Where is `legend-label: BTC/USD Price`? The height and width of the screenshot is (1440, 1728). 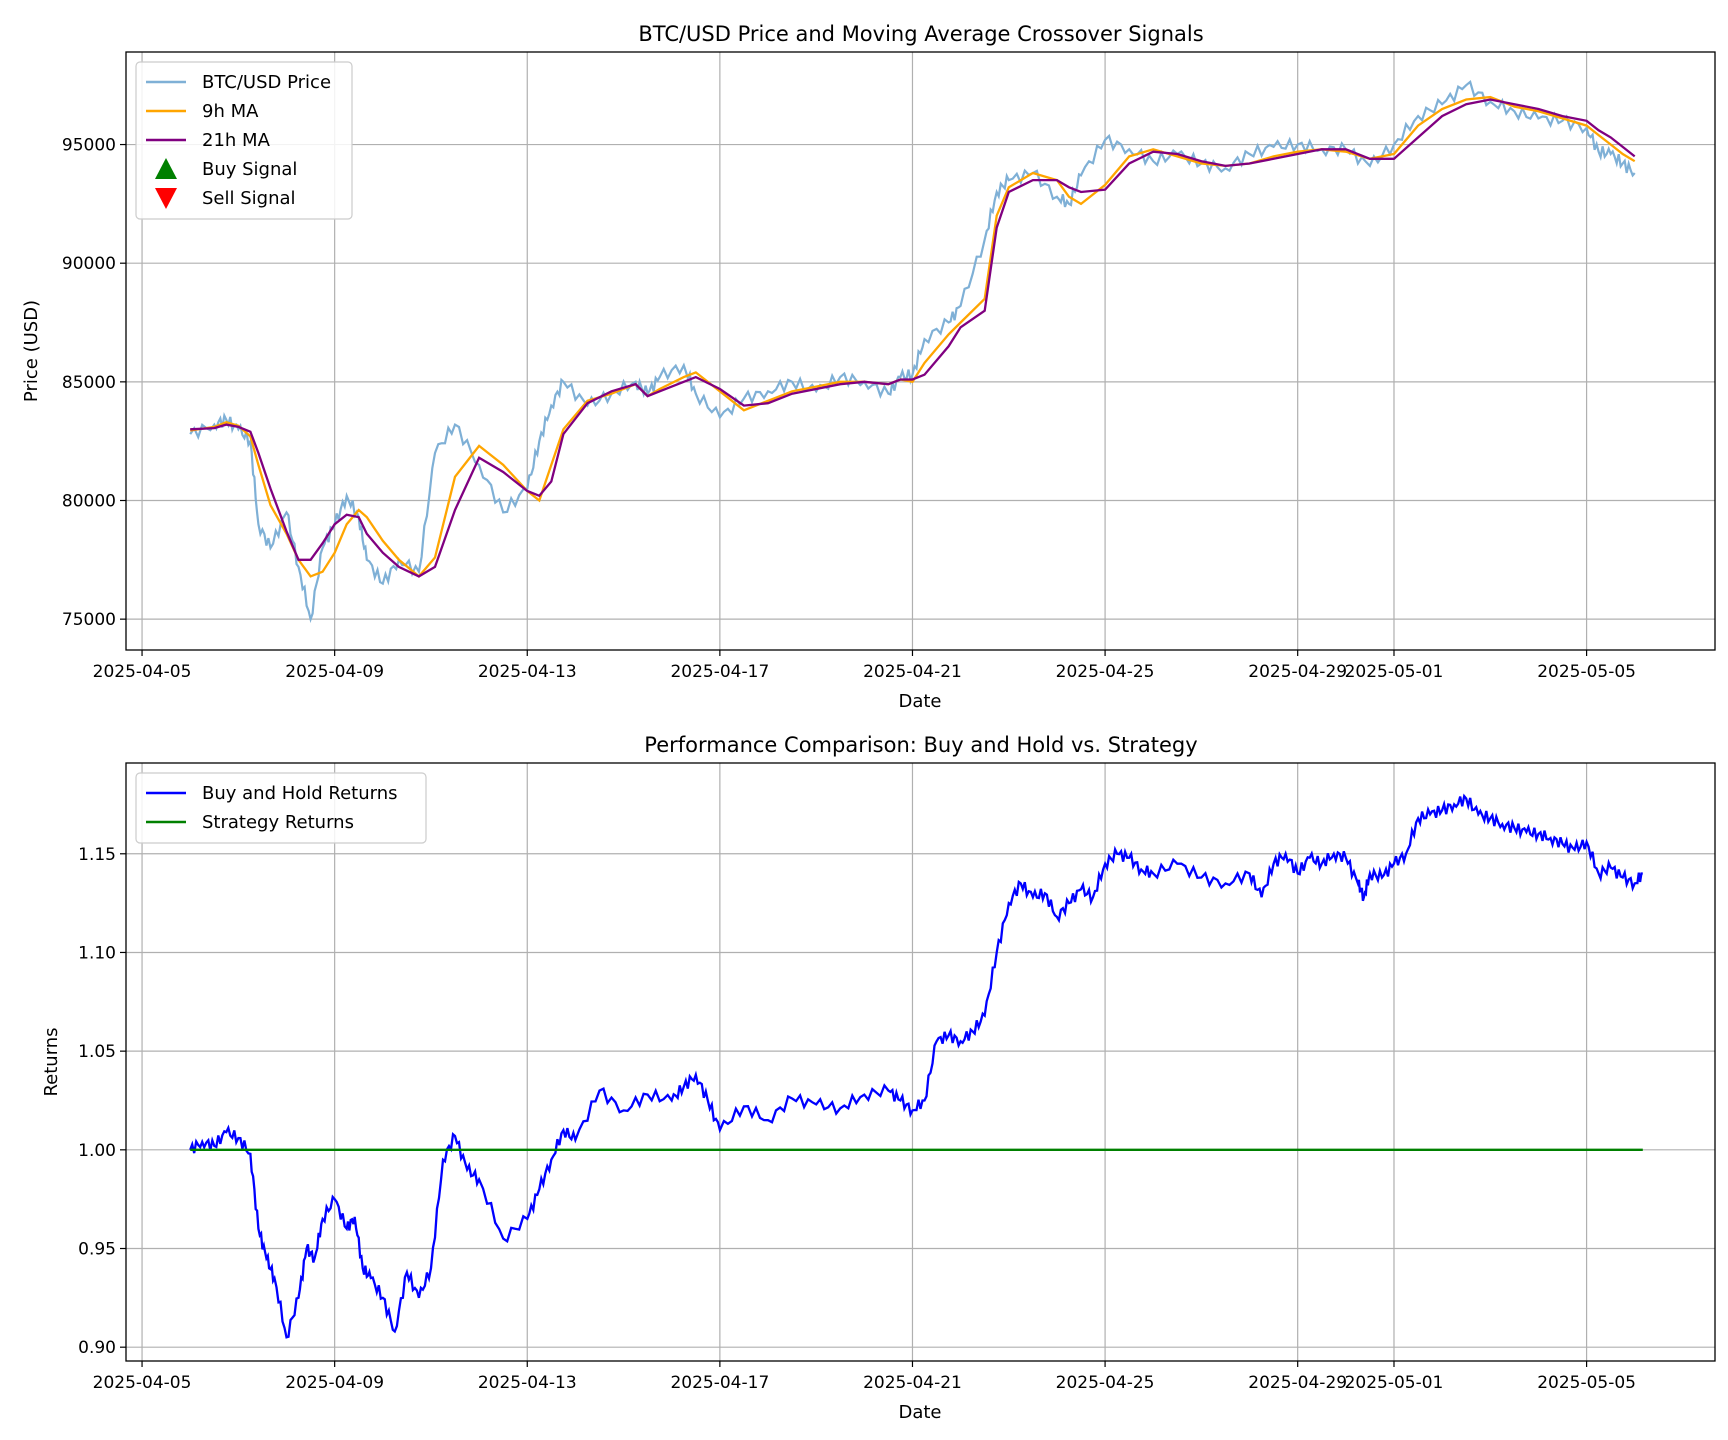
legend-label: BTC/USD Price is located at coordinates (266, 82).